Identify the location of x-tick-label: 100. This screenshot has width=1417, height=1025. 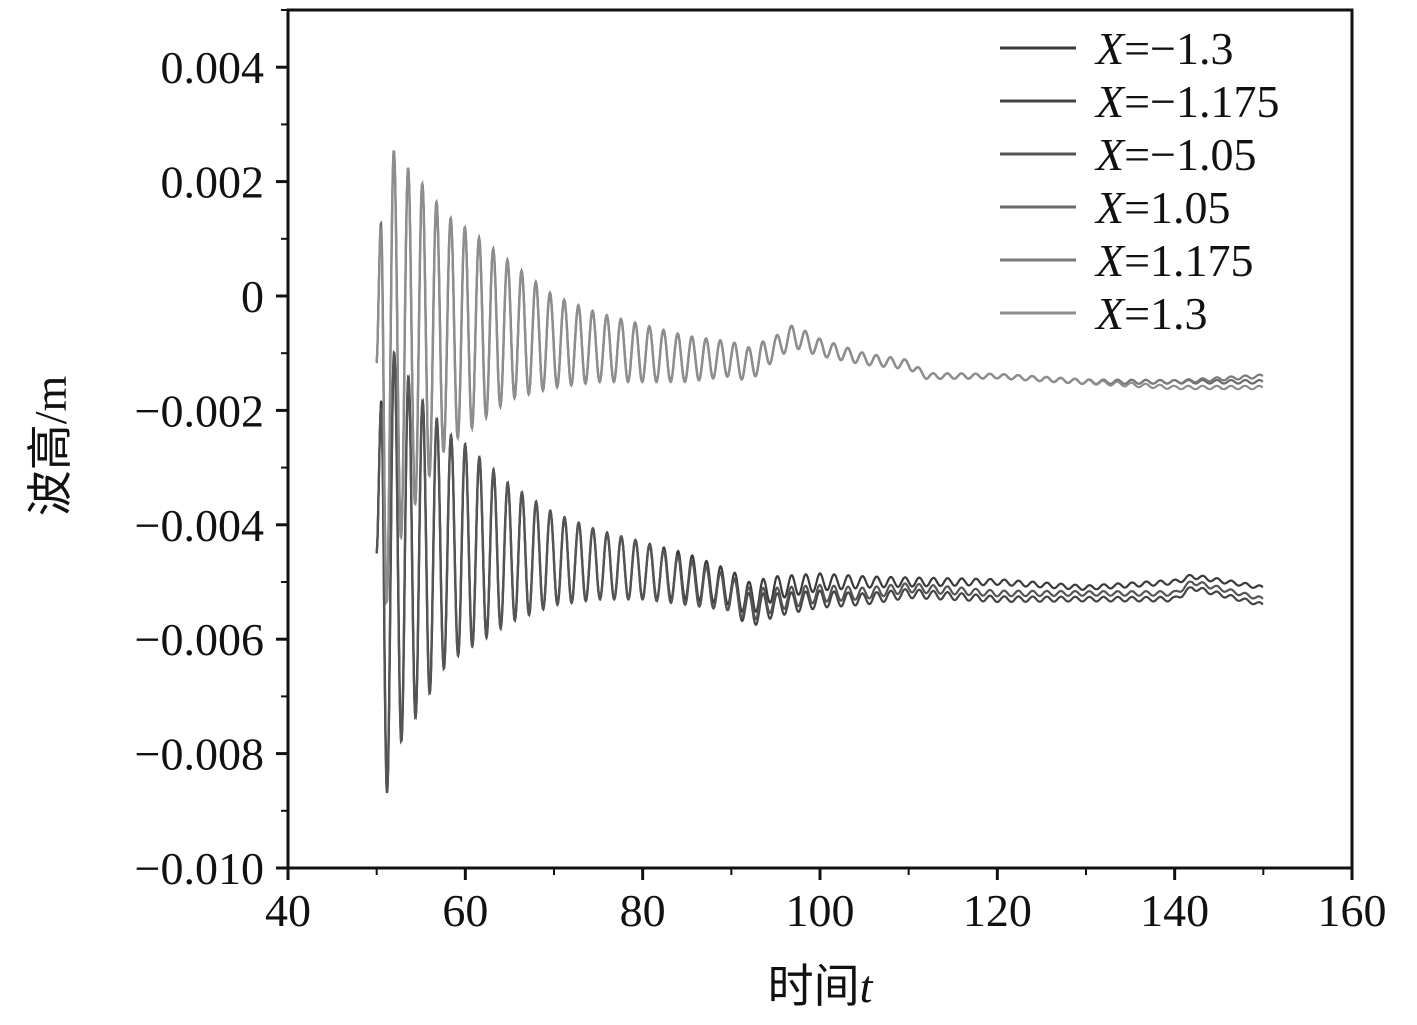
(820, 910).